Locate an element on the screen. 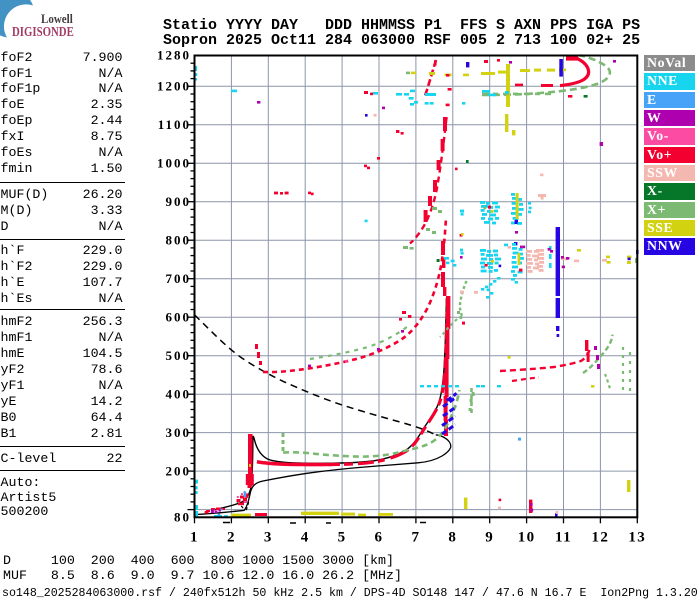 This screenshot has height=600, width=700. svg-text: 9 is located at coordinates (489, 538).